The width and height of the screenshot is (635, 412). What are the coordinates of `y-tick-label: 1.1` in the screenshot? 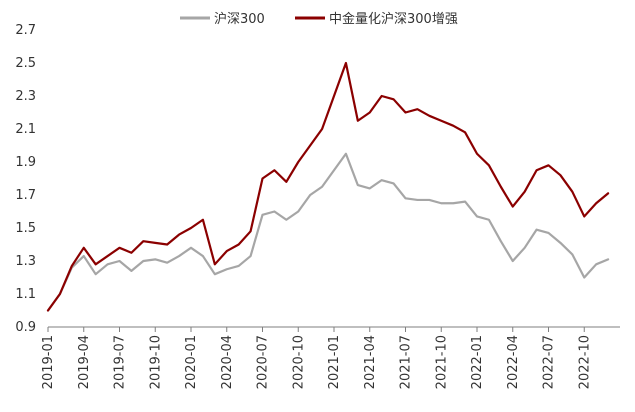 It's located at (25, 294).